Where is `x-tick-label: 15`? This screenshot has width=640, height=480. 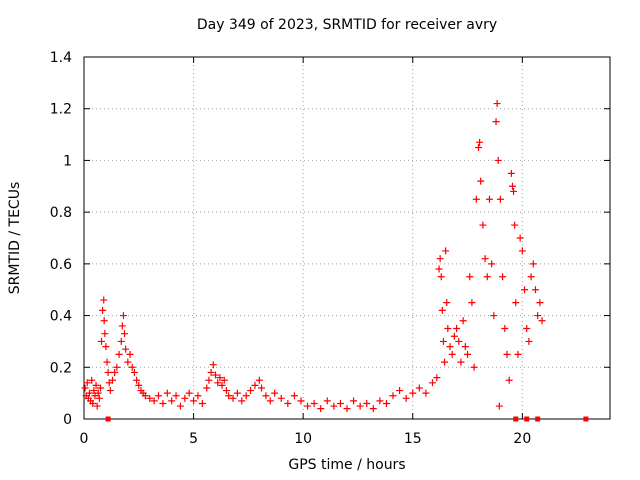
x-tick-label: 15 is located at coordinates (413, 439).